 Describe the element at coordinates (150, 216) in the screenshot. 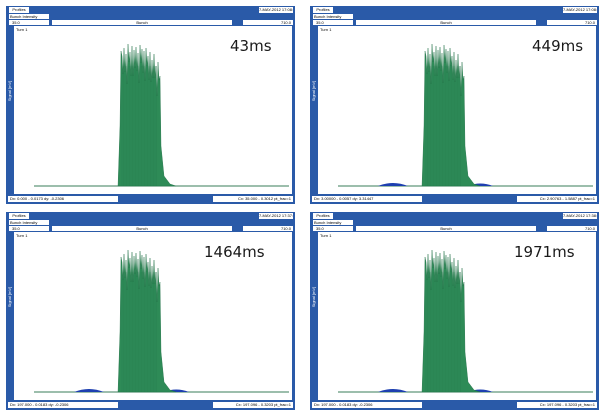

I see `title-bar: Profiles 7-MAY-2012 17:37:48` at that location.